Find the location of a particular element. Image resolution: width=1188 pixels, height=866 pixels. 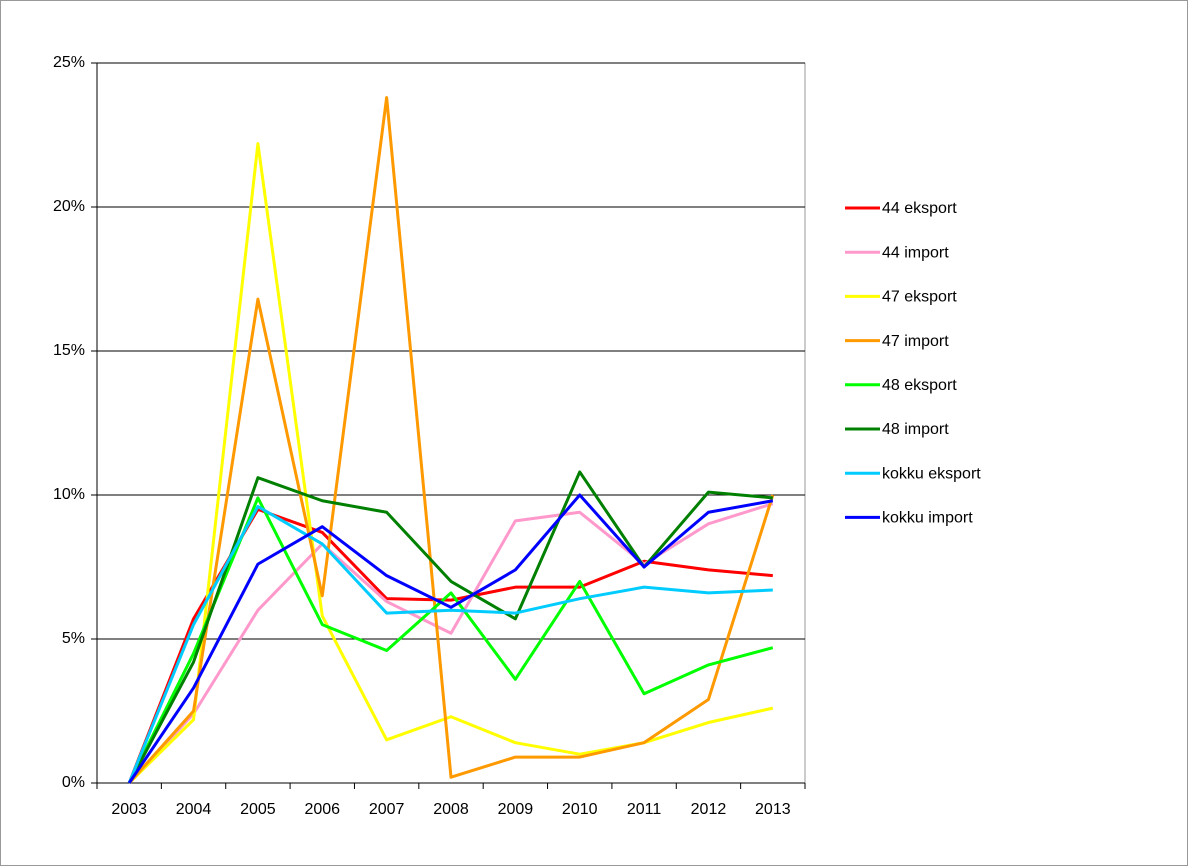

x-tick-label: 2005 is located at coordinates (258, 809).